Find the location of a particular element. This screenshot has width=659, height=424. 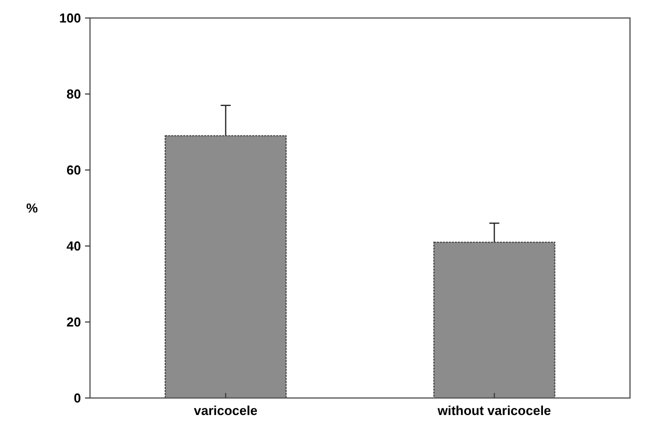

y-tick-label: 80 is located at coordinates (73, 94).